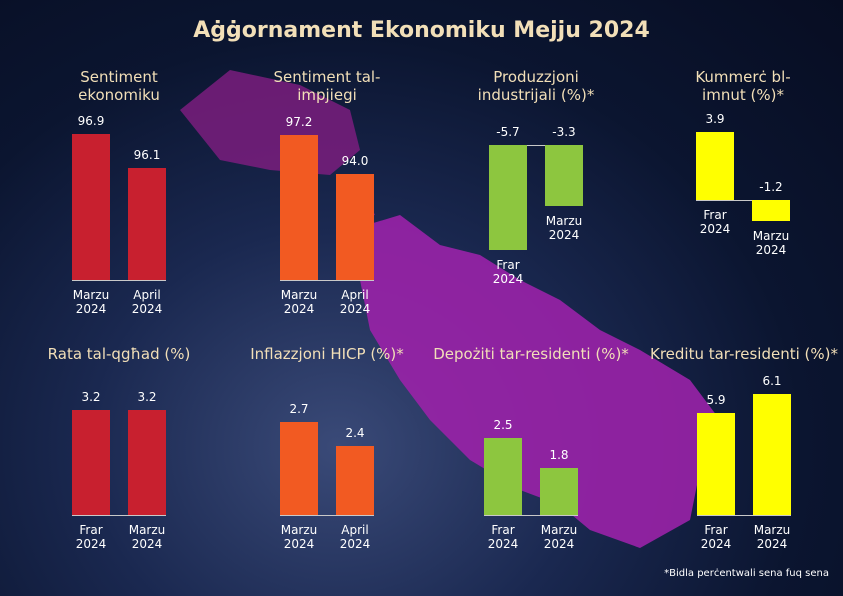  What do you see at coordinates (119, 354) in the screenshot?
I see `panel-title: Rata tal-qgħad (%)` at bounding box center [119, 354].